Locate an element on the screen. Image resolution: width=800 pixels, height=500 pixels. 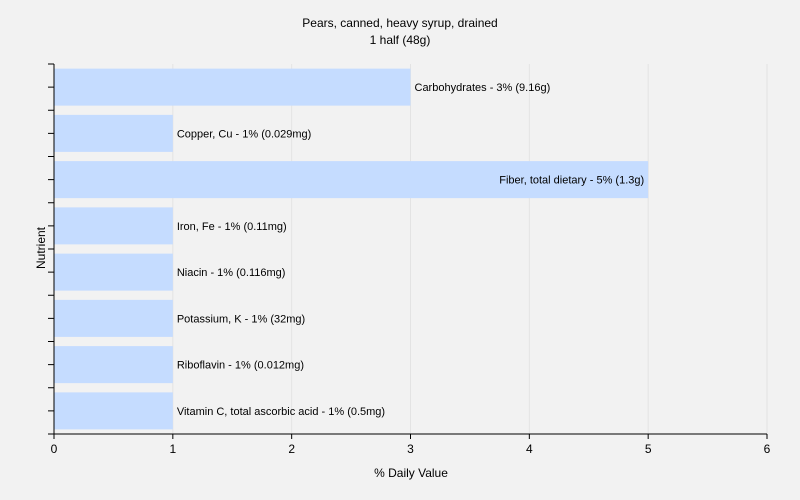
chart-subtitle: 1 half (48g) is located at coordinates (400, 40).